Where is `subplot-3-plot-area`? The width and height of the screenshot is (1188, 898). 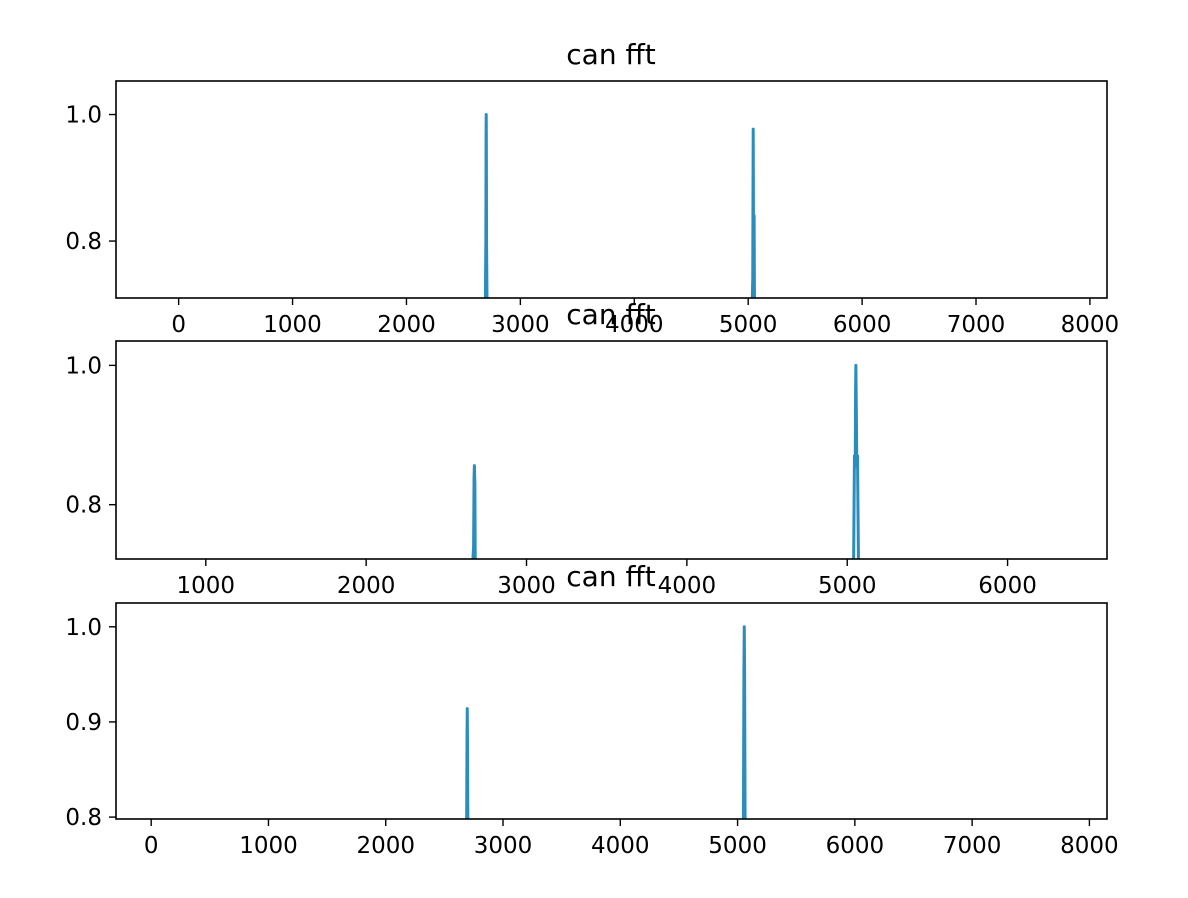
subplot-3-plot-area is located at coordinates (606, 722).